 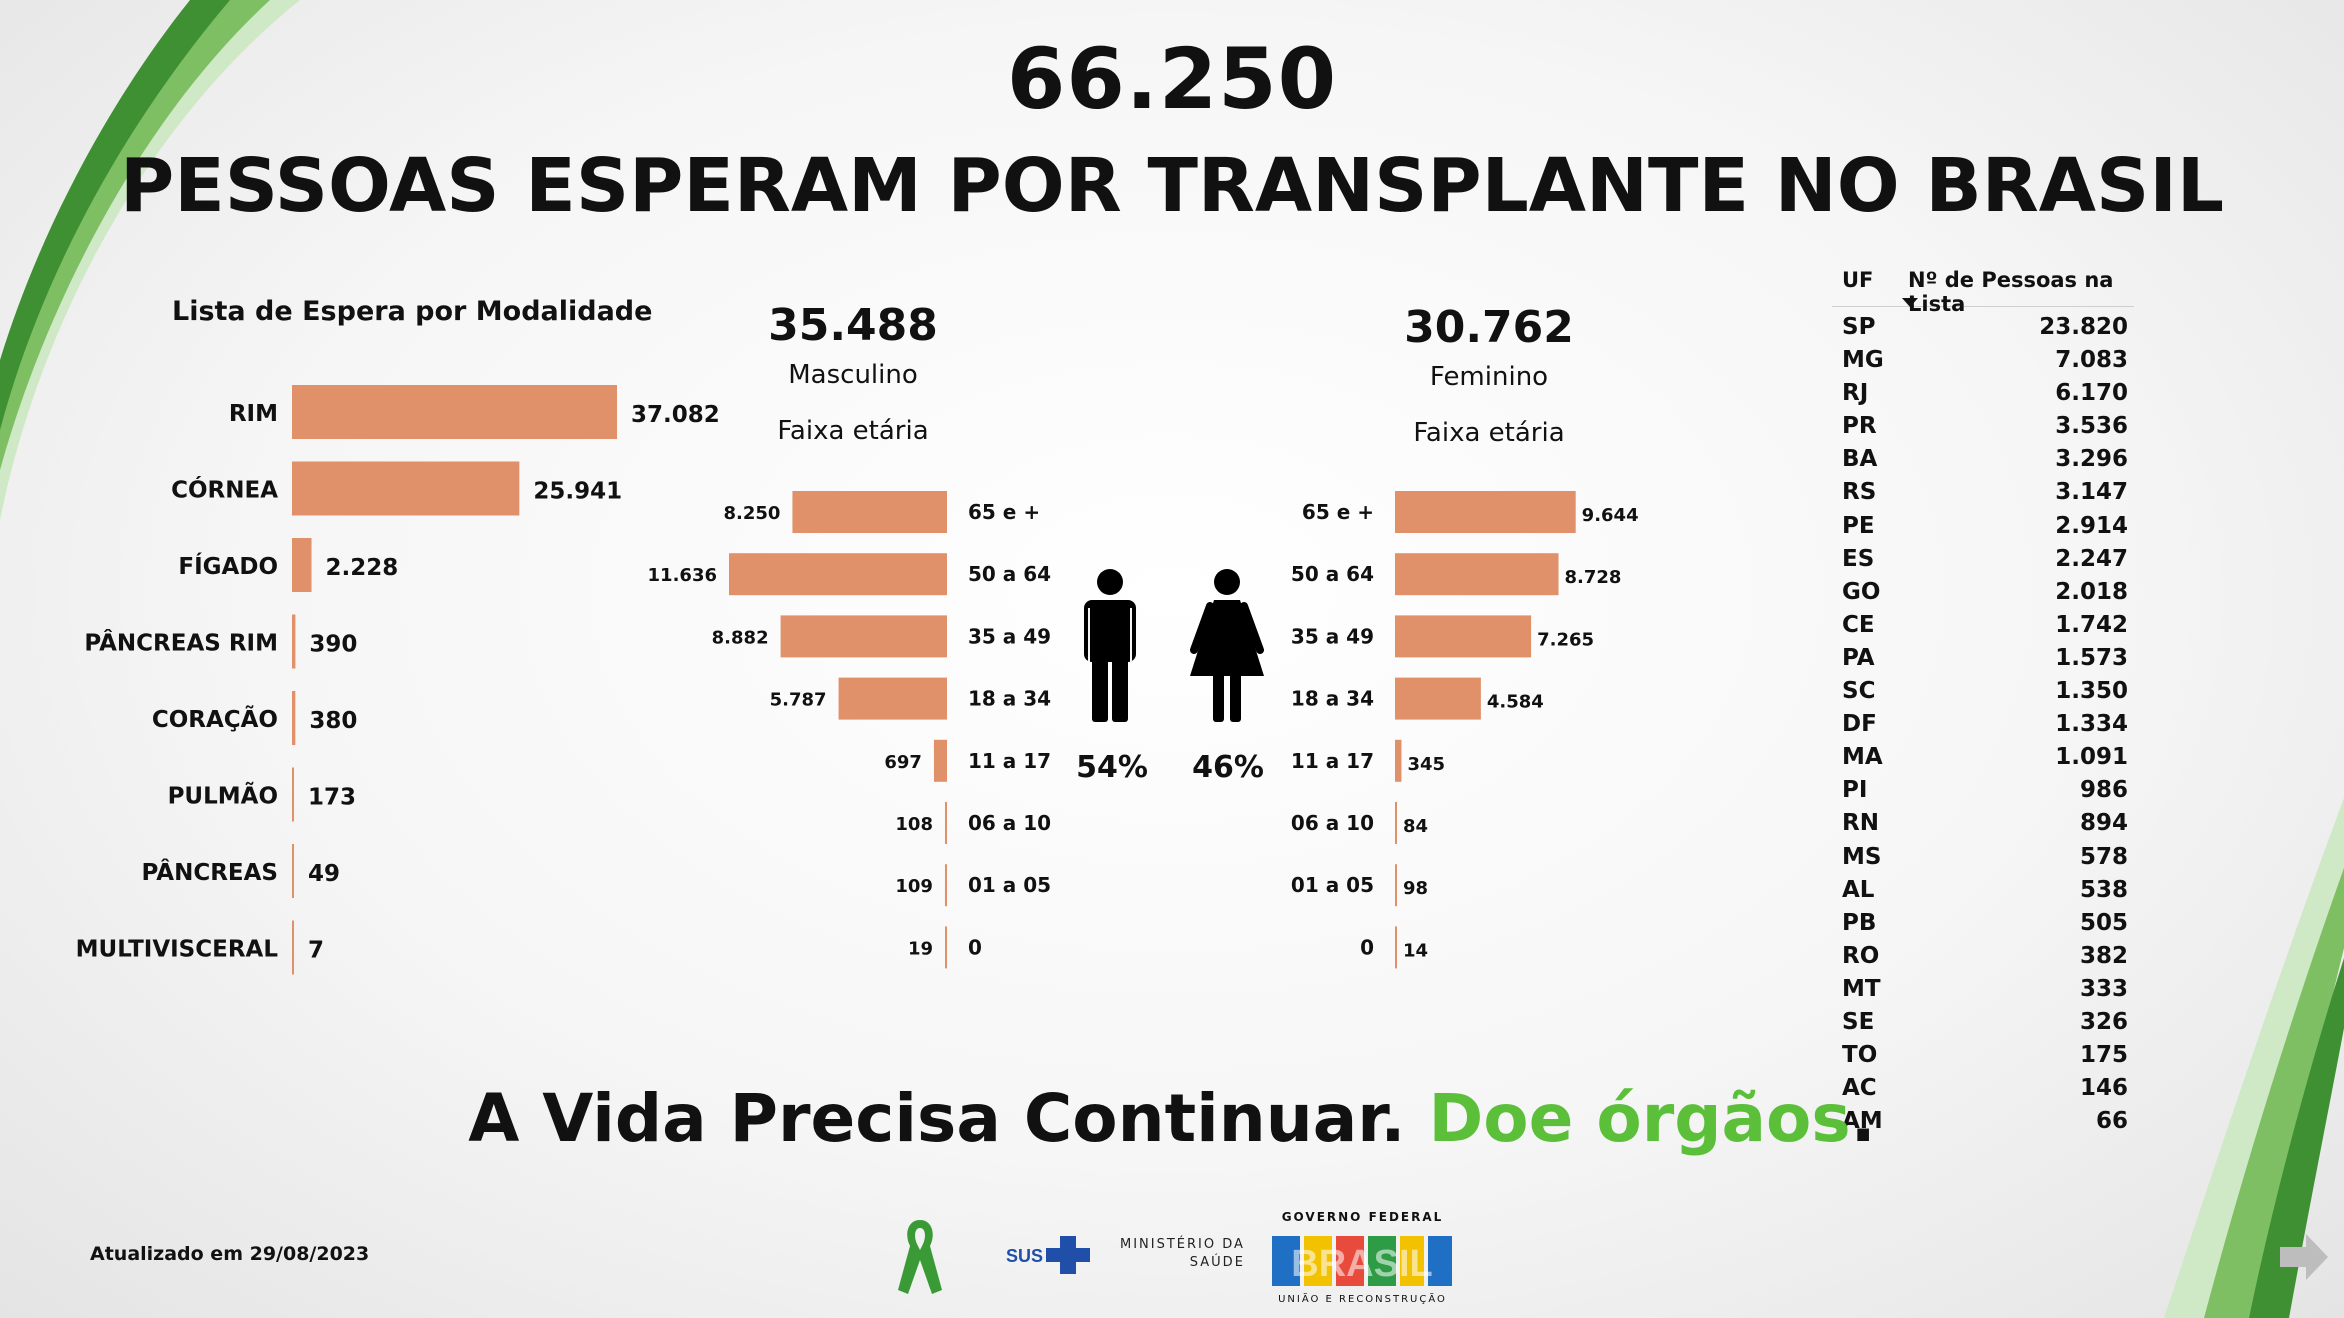 What do you see at coordinates (1858, 657) in the screenshot?
I see `uf-cell: PA` at bounding box center [1858, 657].